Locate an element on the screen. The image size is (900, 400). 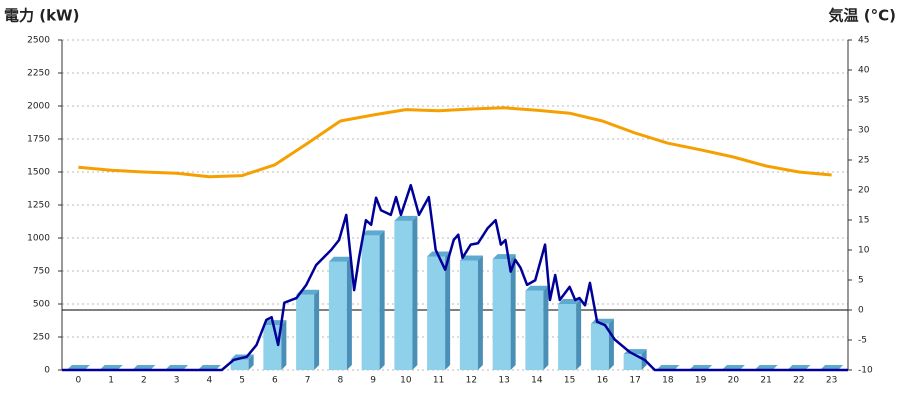
x-tick-label: 21 is located at coordinates (765, 381).